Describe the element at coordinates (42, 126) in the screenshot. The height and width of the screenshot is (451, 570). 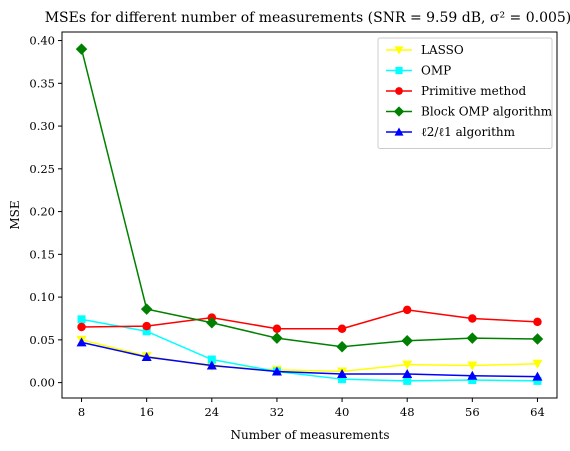
I see `y-tick-label: 0.30` at that location.